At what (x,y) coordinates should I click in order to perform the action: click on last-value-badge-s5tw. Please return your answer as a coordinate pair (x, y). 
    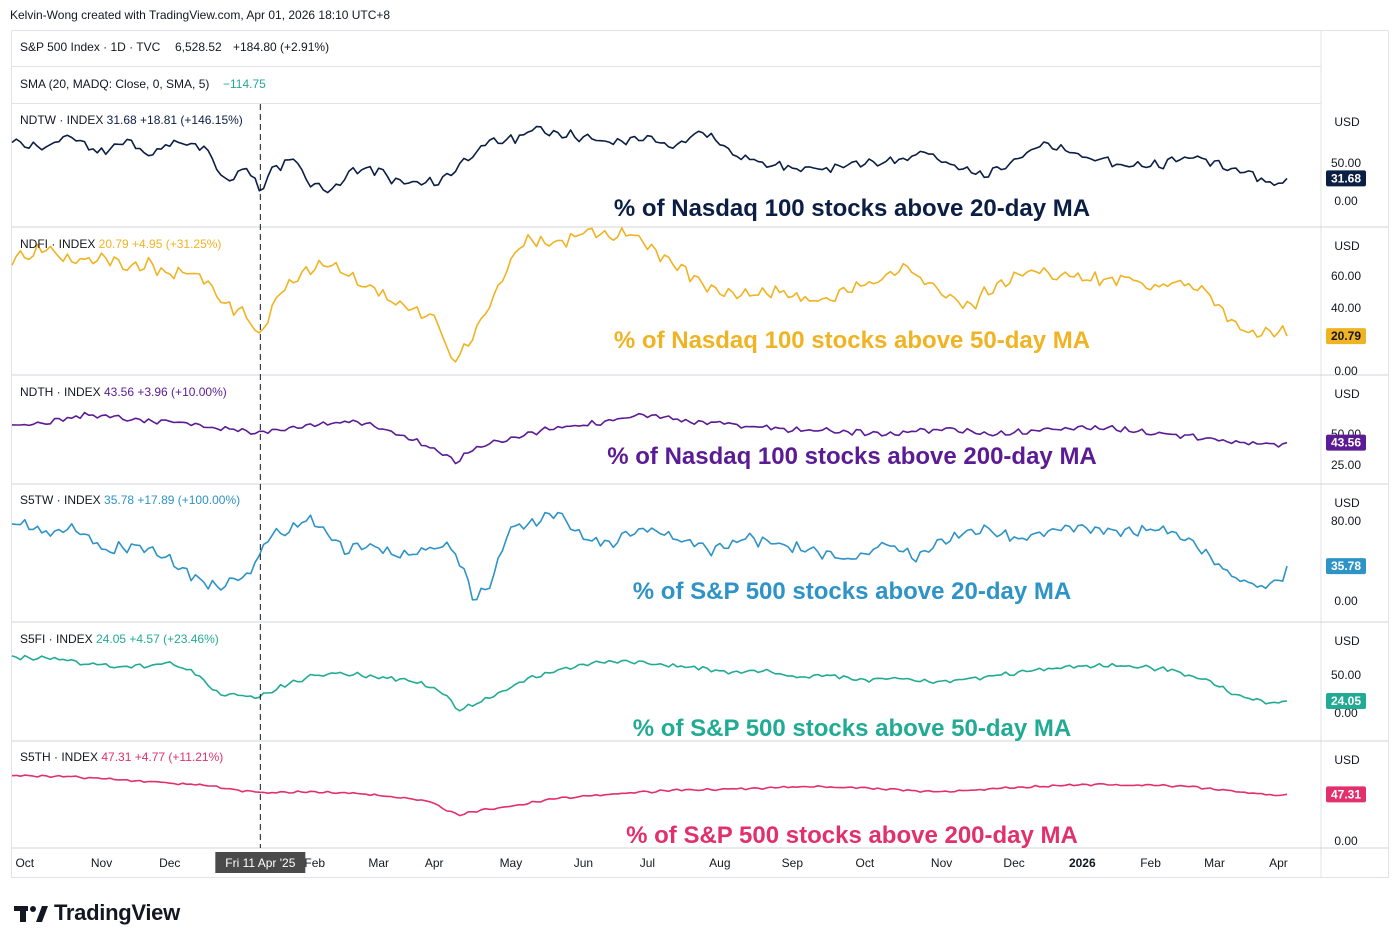
    Looking at the image, I should click on (1346, 566).